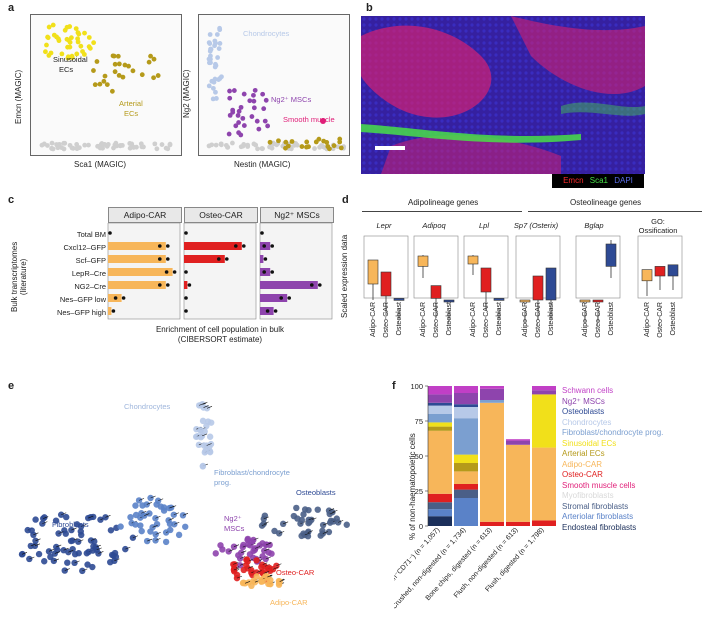 Image resolution: width=714 pixels, height=639 pixels. What do you see at coordinates (131, 103) in the screenshot?
I see `label-arterial: Arterial` at bounding box center [131, 103].